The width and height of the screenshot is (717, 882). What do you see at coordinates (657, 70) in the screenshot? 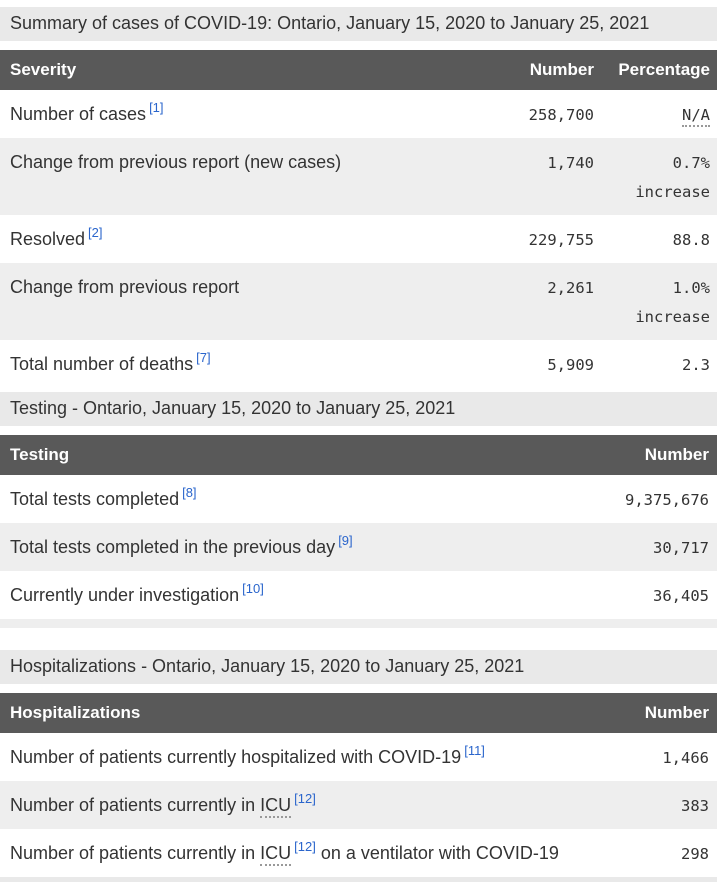
I see `col-header-percentage: Percentage` at bounding box center [657, 70].